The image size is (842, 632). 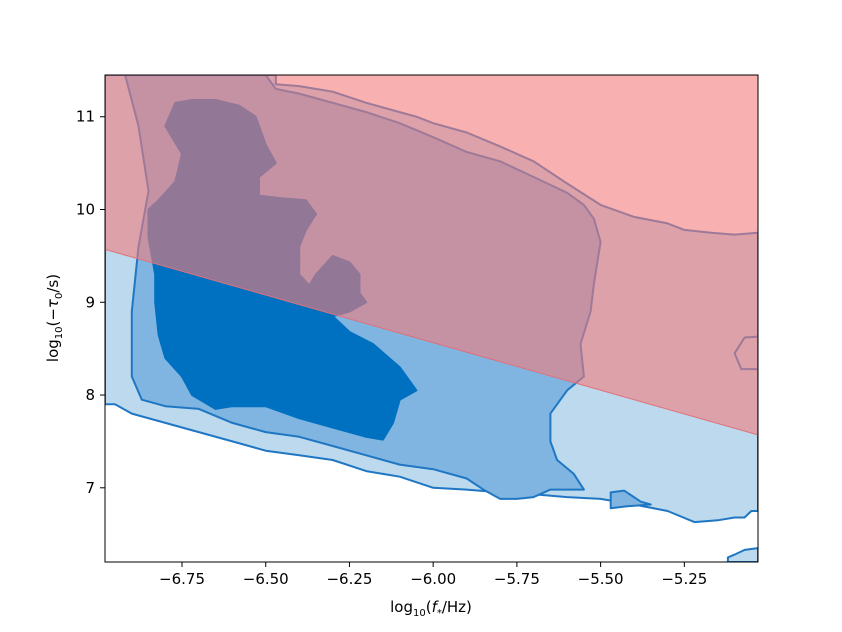 What do you see at coordinates (601, 579) in the screenshot?
I see `x-tick-label: −5.50` at bounding box center [601, 579].